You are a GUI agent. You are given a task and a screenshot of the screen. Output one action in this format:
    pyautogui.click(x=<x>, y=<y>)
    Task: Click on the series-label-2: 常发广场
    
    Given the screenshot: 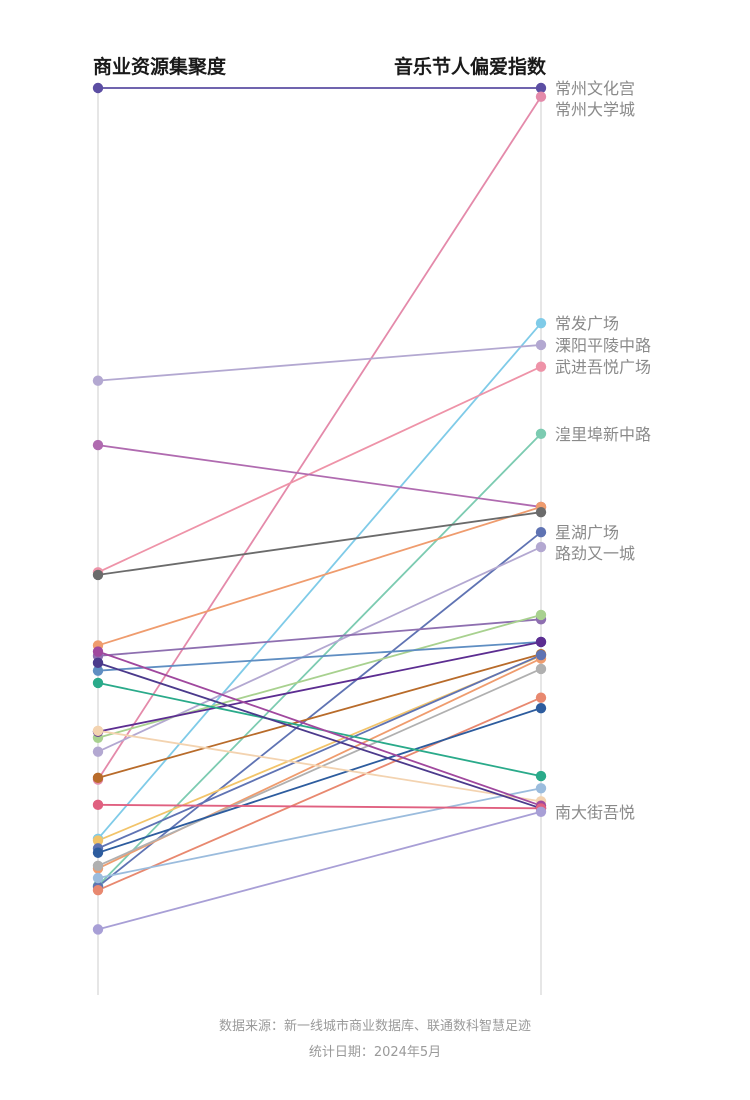 What is the action you would take?
    pyautogui.click(x=587, y=323)
    